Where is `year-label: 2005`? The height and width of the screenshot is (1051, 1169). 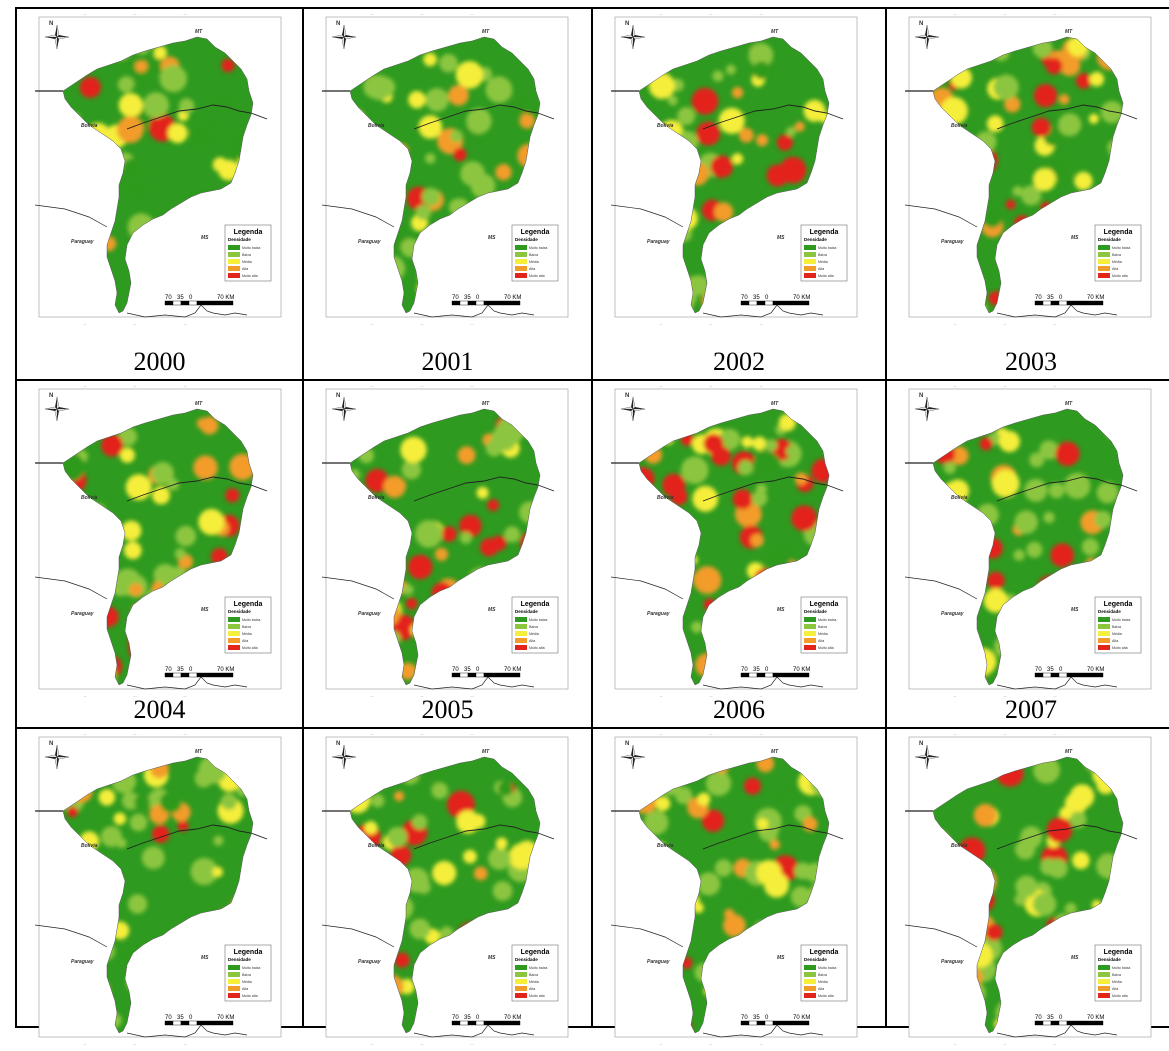
year-label: 2005 is located at coordinates (447, 709).